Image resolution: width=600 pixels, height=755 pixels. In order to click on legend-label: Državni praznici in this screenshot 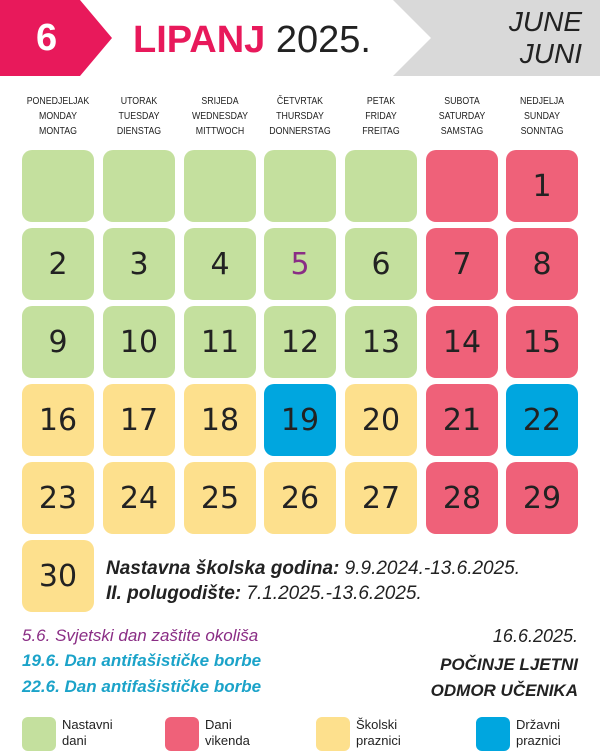, I will do `click(538, 733)`.